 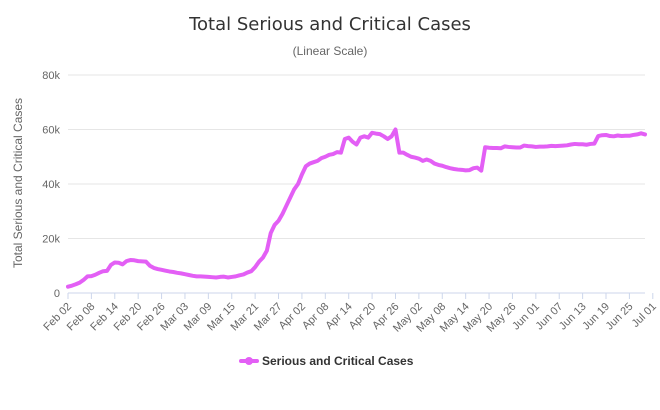 What do you see at coordinates (51, 131) in the screenshot?
I see `y-tick-label: 60k` at bounding box center [51, 131].